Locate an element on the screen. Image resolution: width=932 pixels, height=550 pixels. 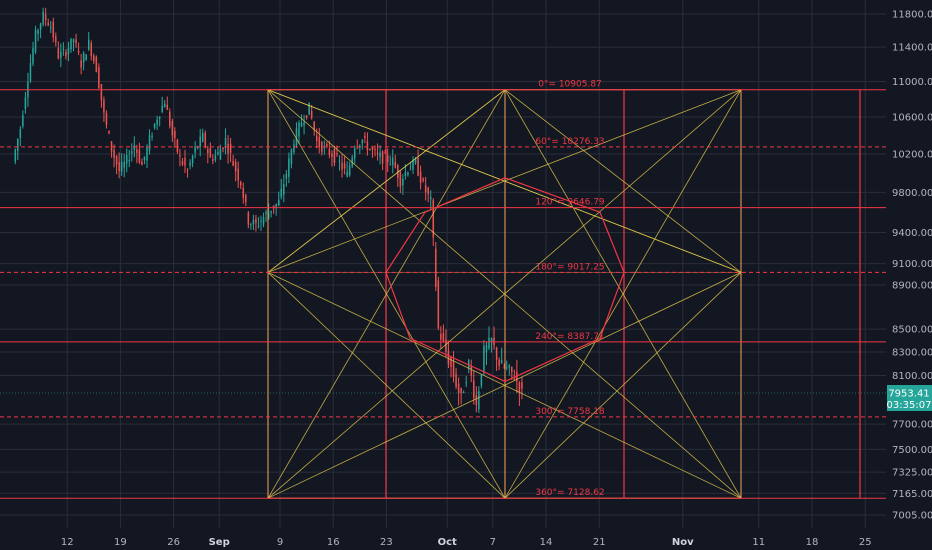
candle-countdown: 03:35:07 is located at coordinates (909, 405).